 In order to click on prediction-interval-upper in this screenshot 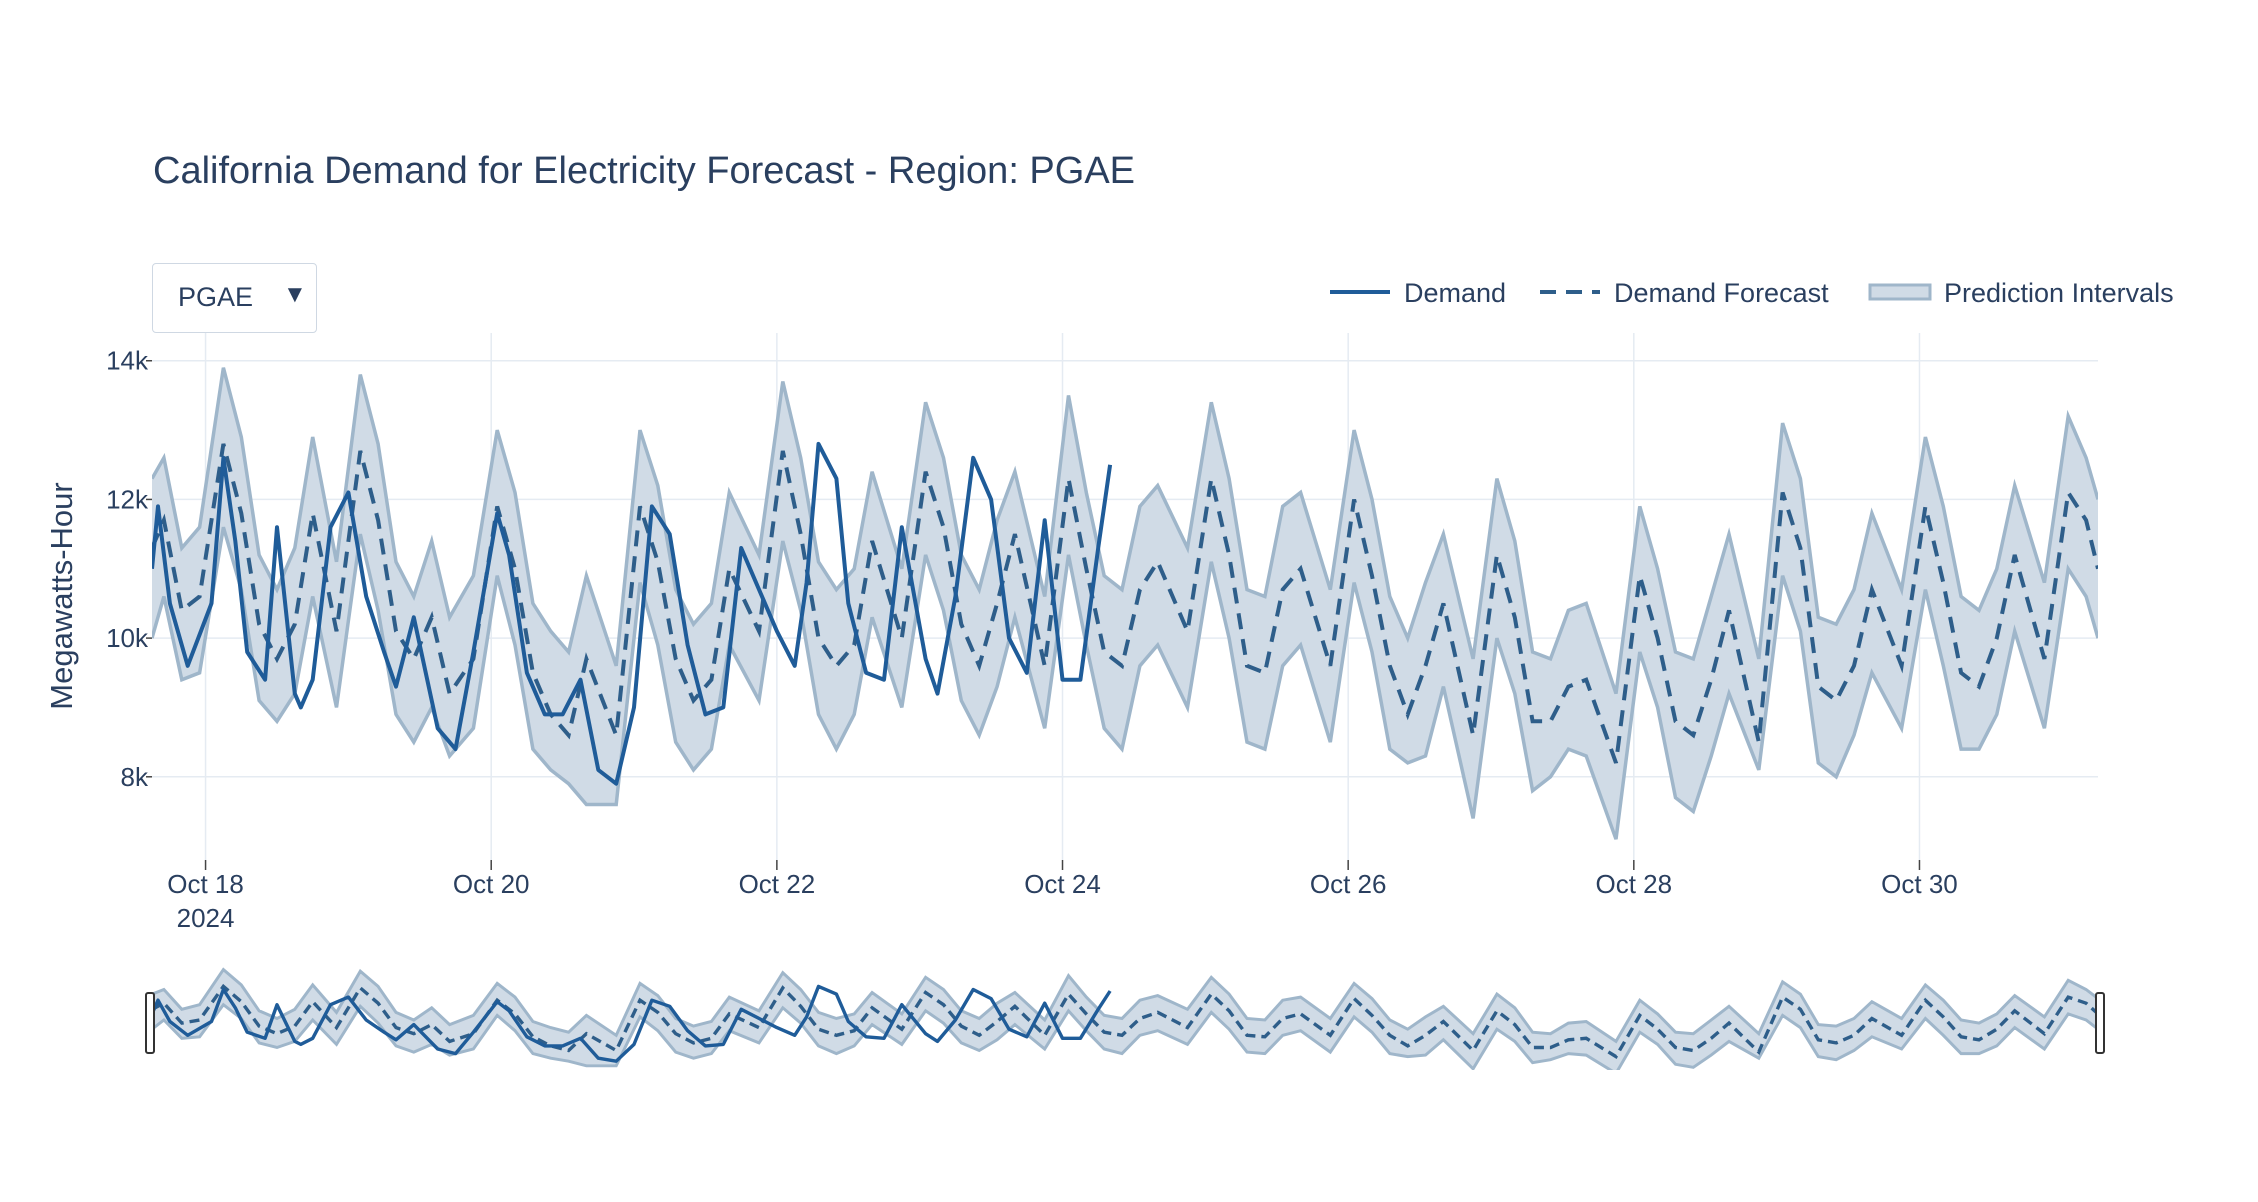, I will do `click(1125, 1005)`.